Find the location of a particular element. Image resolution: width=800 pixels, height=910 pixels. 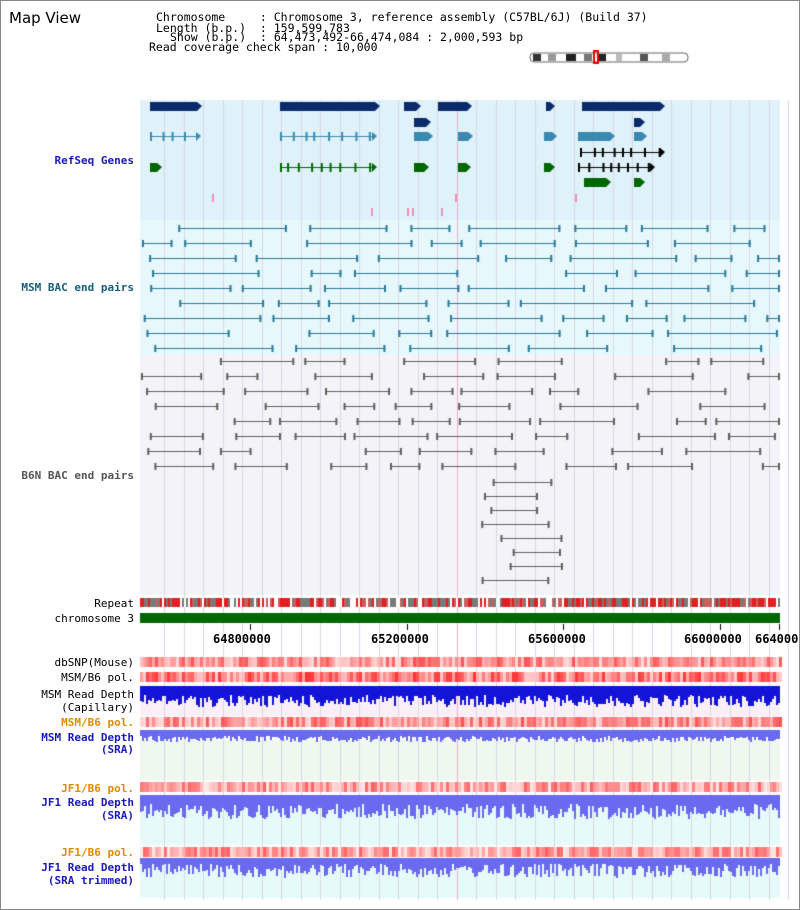

track-label-msm-depth-sra: MSM Read Depth is located at coordinates (87, 737).